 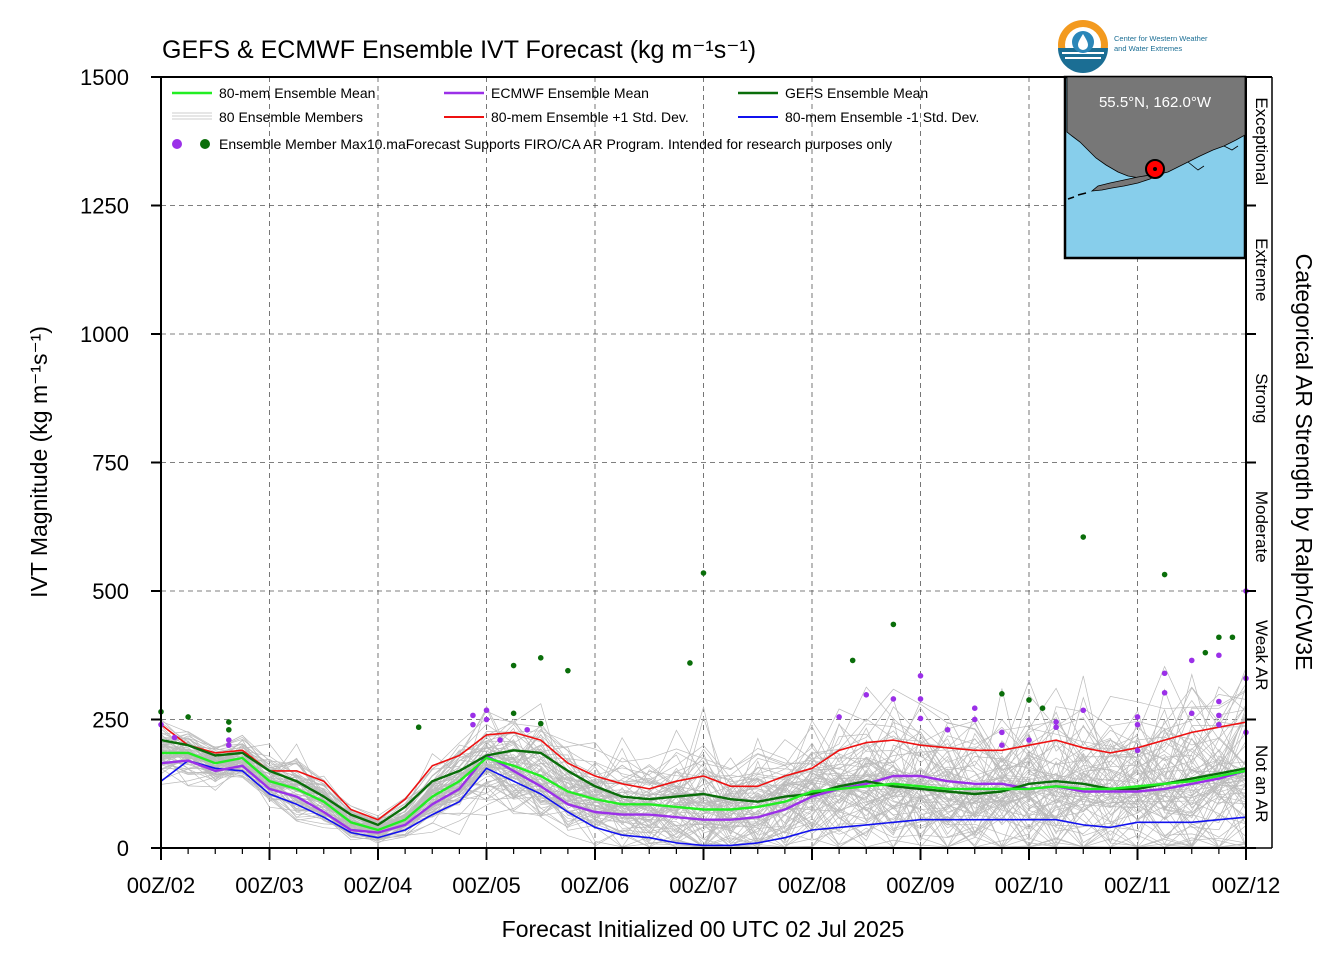 What do you see at coordinates (1261, 141) in the screenshot?
I see `ar-category-label: Exceptional` at bounding box center [1261, 141].